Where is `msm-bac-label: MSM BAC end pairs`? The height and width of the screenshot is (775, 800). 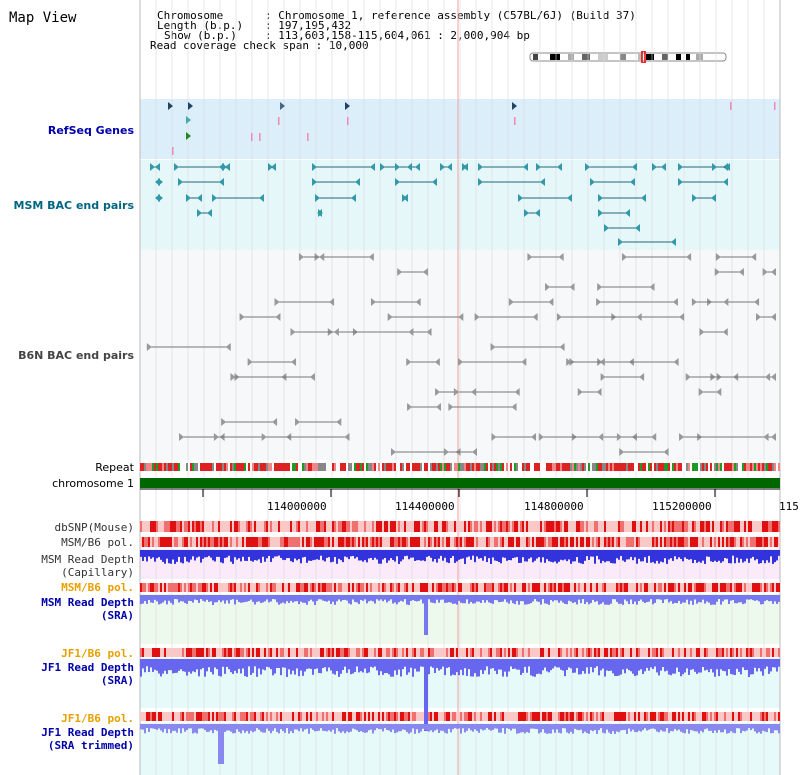 msm-bac-label: MSM BAC end pairs is located at coordinates (73, 205).